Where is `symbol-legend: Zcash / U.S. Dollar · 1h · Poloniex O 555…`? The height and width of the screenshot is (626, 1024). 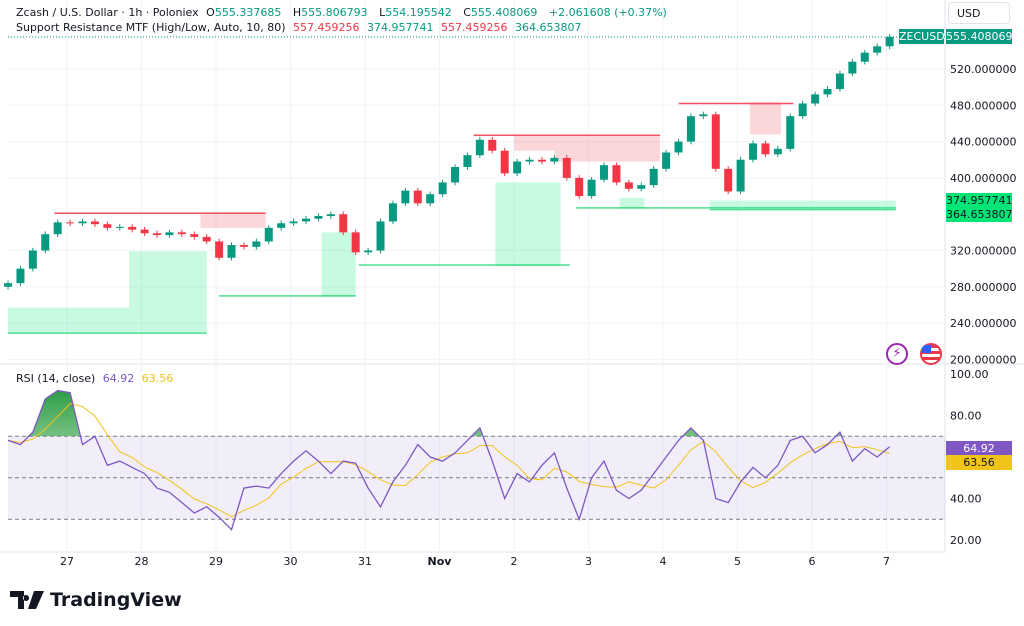 symbol-legend: Zcash / U.S. Dollar · 1h · Poloniex O 555… is located at coordinates (343, 12).